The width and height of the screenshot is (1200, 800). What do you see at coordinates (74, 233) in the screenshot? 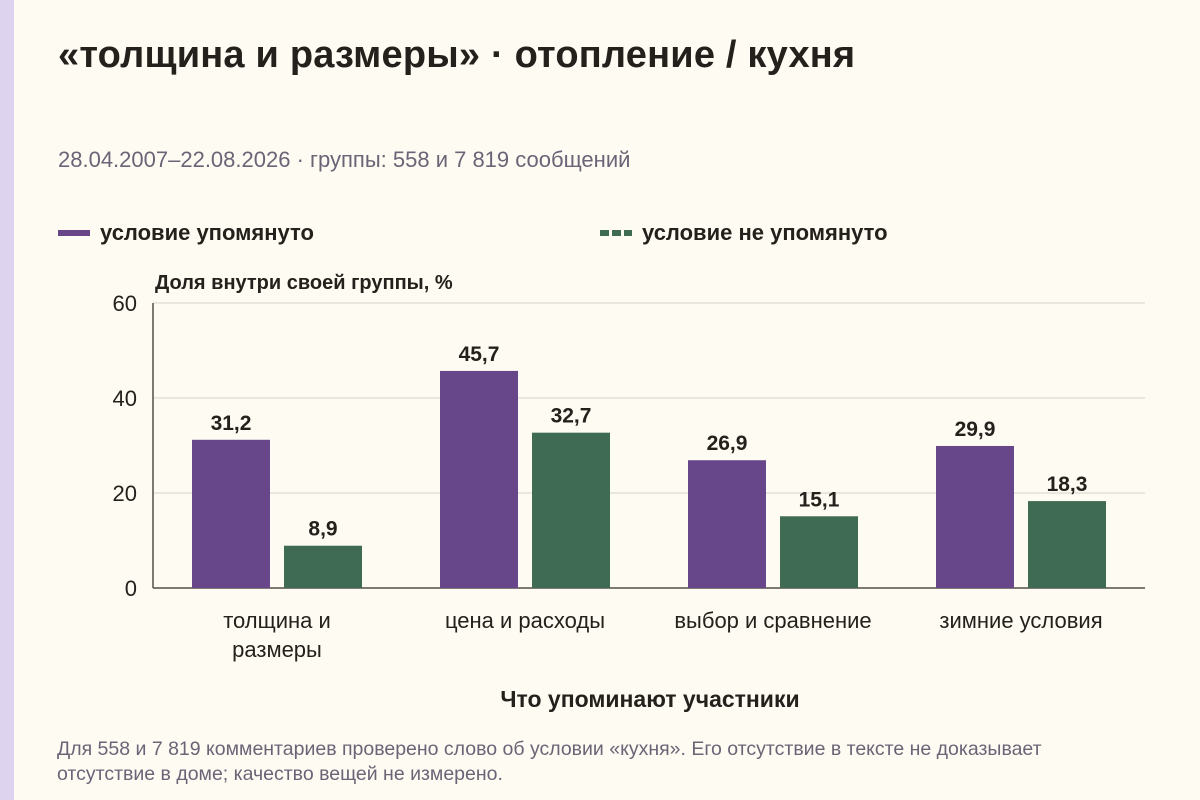
I see `legend-swatch-mentioned` at bounding box center [74, 233].